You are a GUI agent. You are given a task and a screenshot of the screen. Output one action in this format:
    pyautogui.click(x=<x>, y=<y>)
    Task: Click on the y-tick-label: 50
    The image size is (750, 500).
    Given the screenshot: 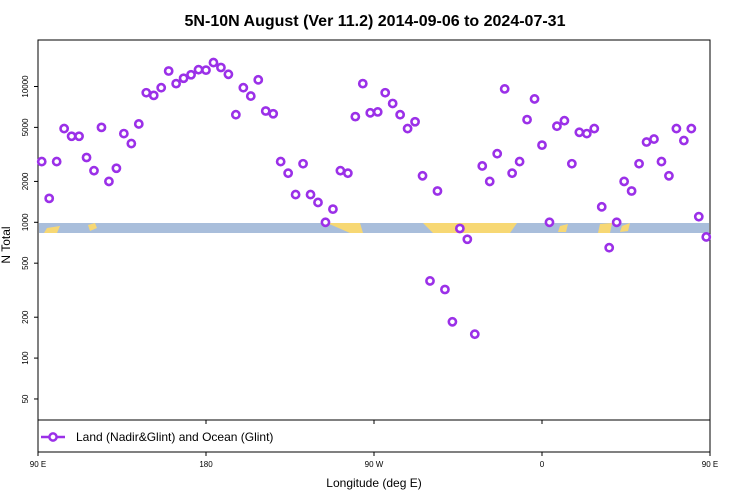 What is the action you would take?
    pyautogui.click(x=25, y=398)
    